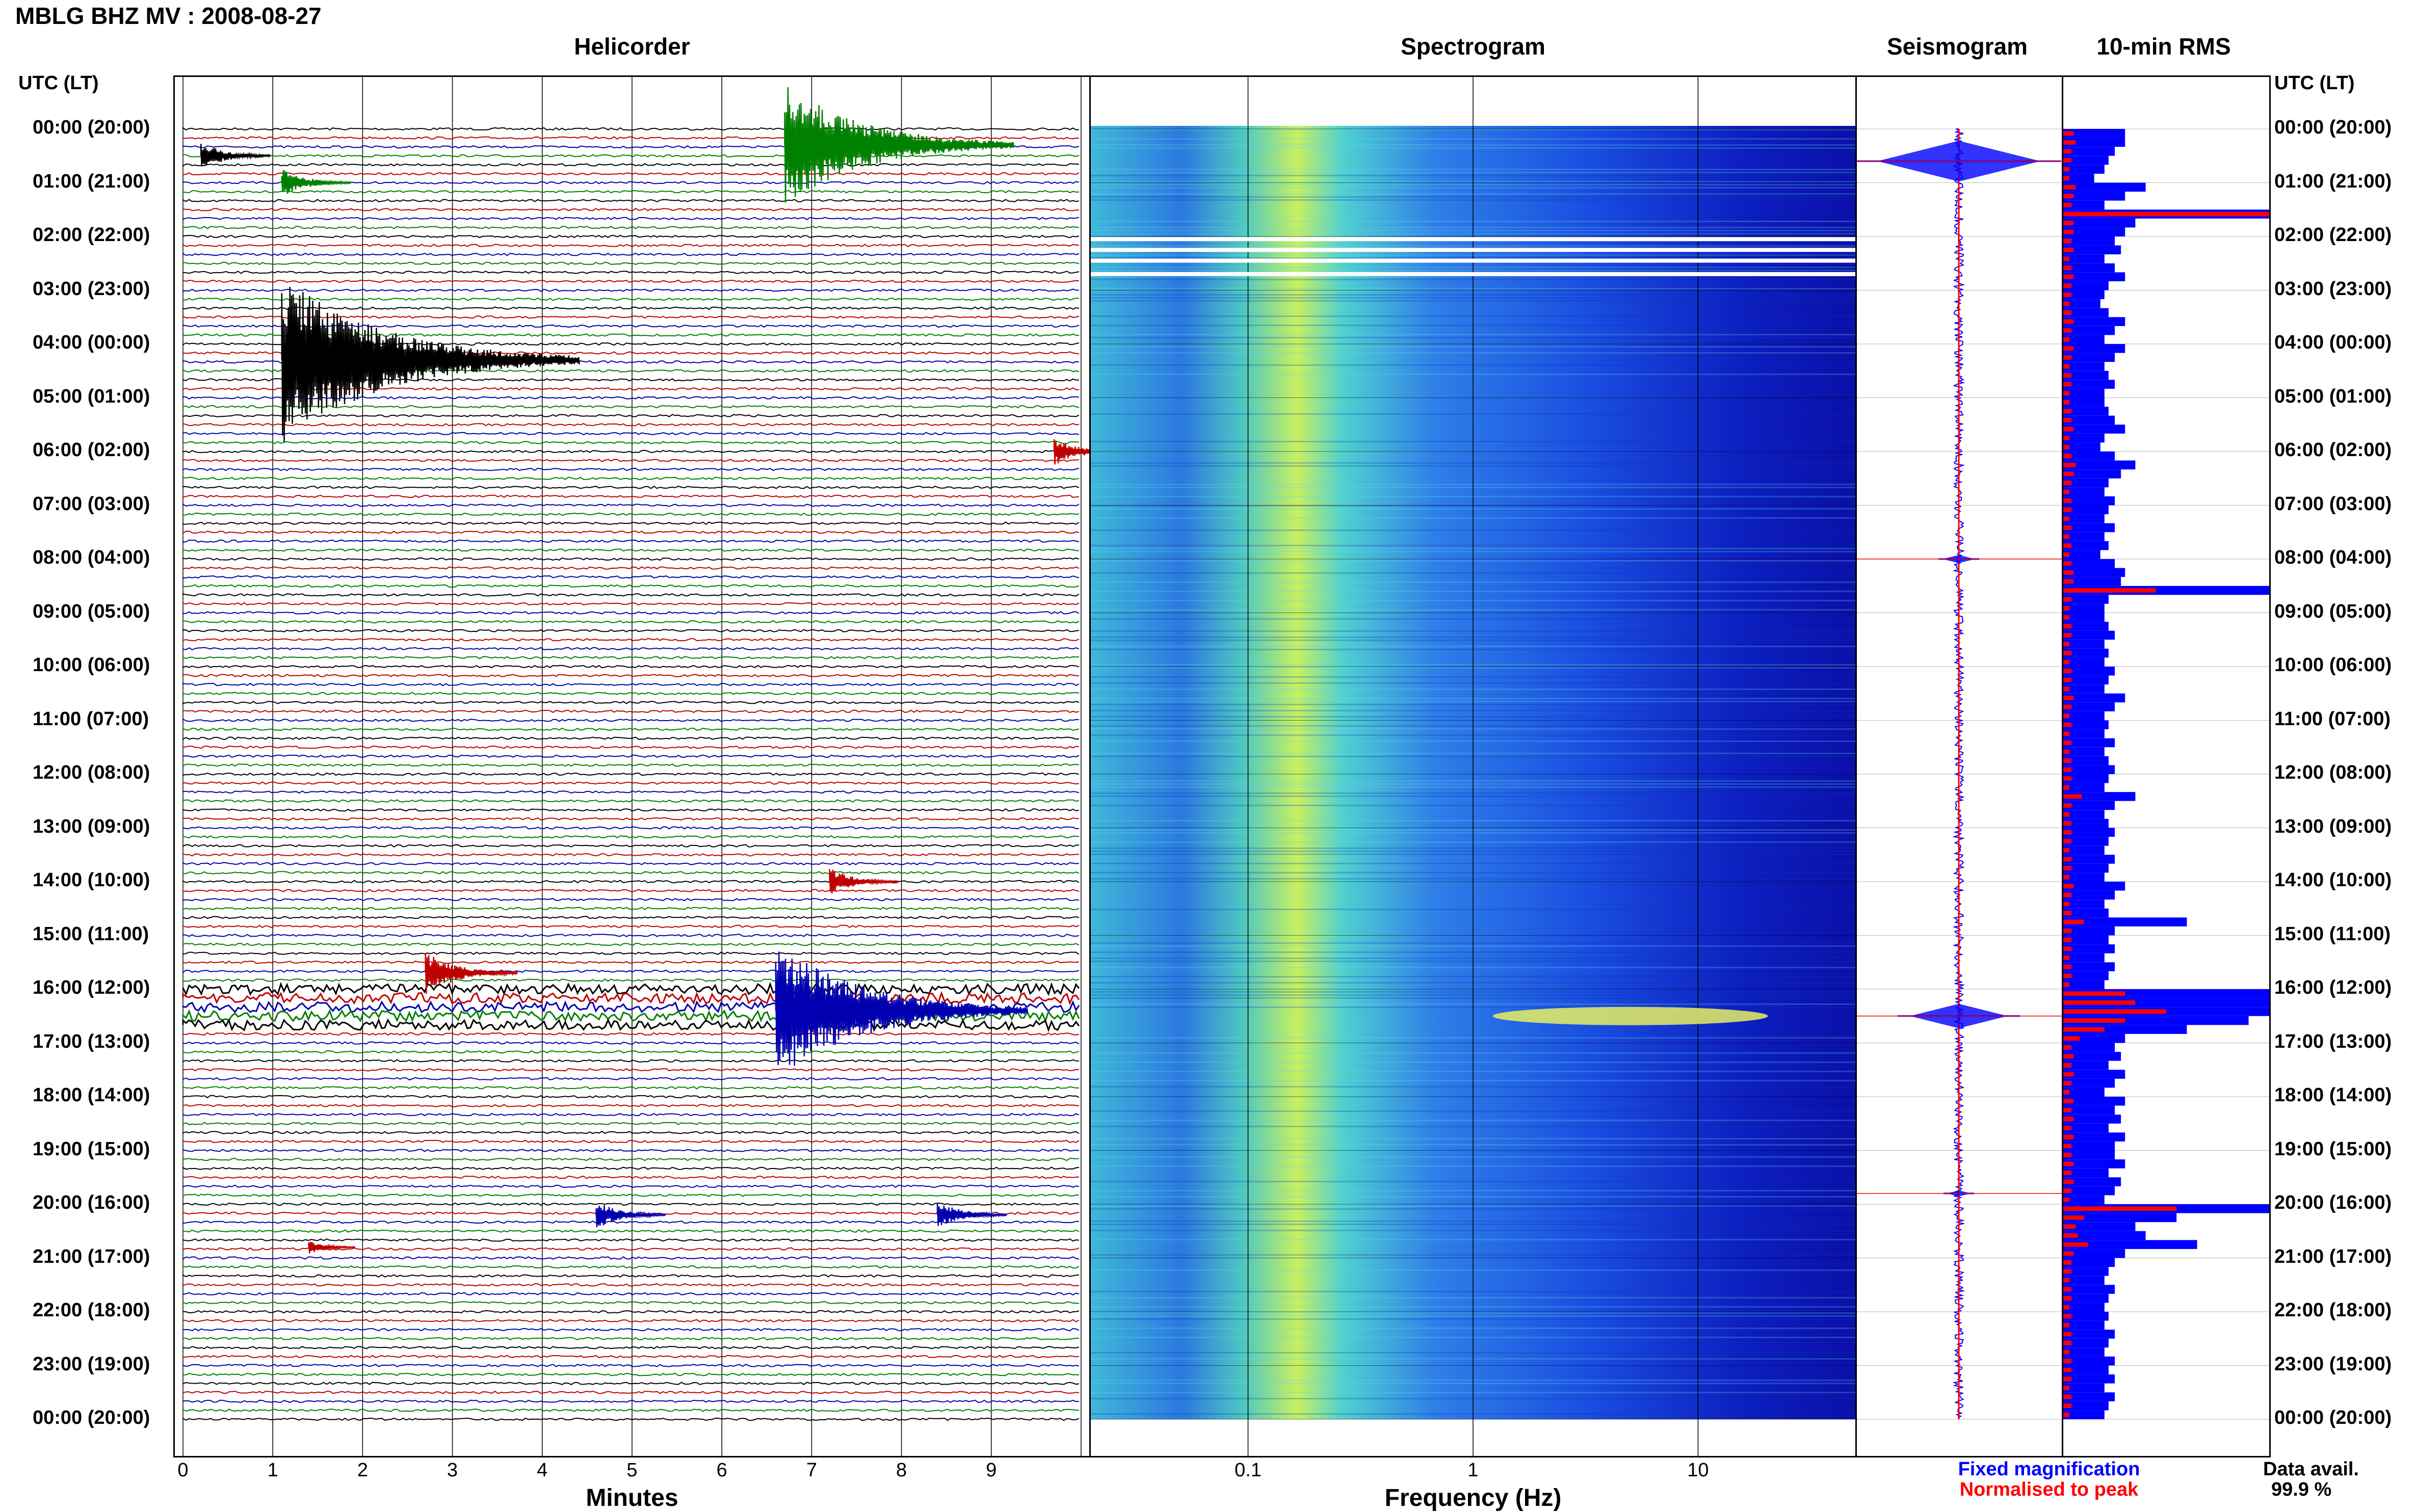  What do you see at coordinates (183, 1470) in the screenshot?
I see `helicorder-tick-label: 0` at bounding box center [183, 1470].